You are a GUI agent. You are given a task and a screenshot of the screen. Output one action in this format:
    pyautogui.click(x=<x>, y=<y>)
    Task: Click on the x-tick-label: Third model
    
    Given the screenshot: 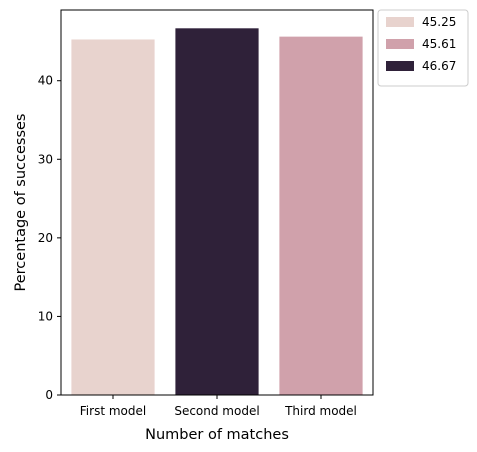 What is the action you would take?
    pyautogui.click(x=320, y=411)
    